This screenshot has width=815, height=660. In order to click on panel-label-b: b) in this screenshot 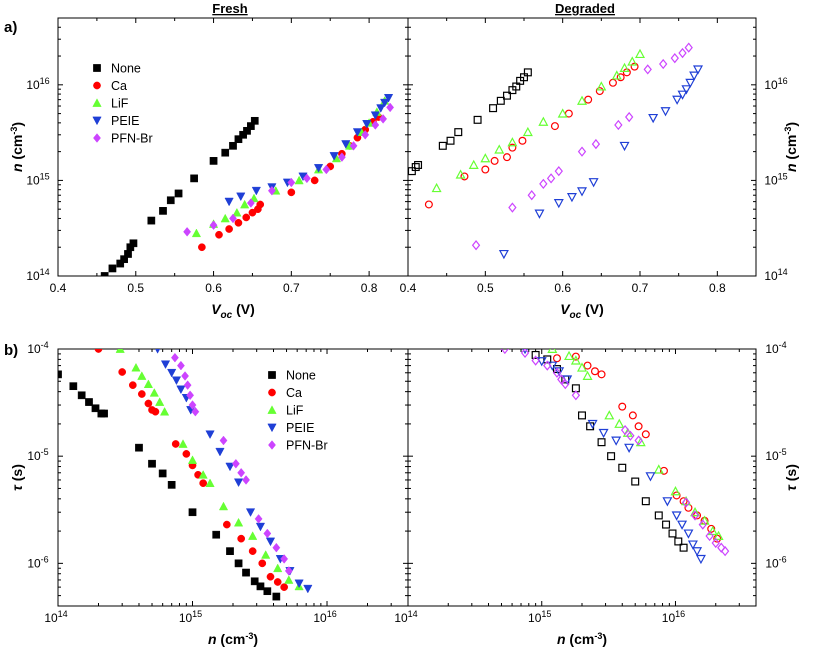, I will do `click(11, 350)`.